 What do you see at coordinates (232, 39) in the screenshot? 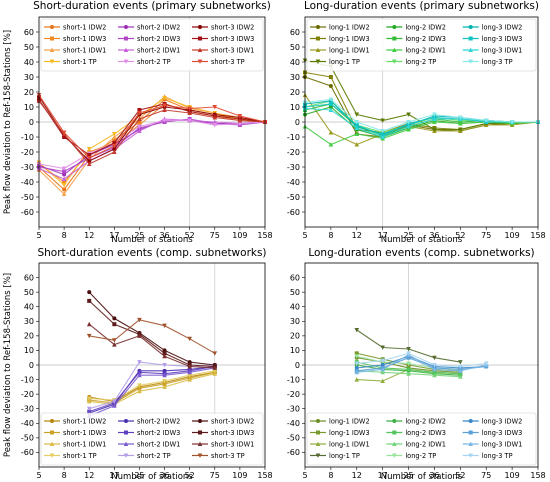
I see `legend-label: short-3 IDW3` at bounding box center [232, 39].